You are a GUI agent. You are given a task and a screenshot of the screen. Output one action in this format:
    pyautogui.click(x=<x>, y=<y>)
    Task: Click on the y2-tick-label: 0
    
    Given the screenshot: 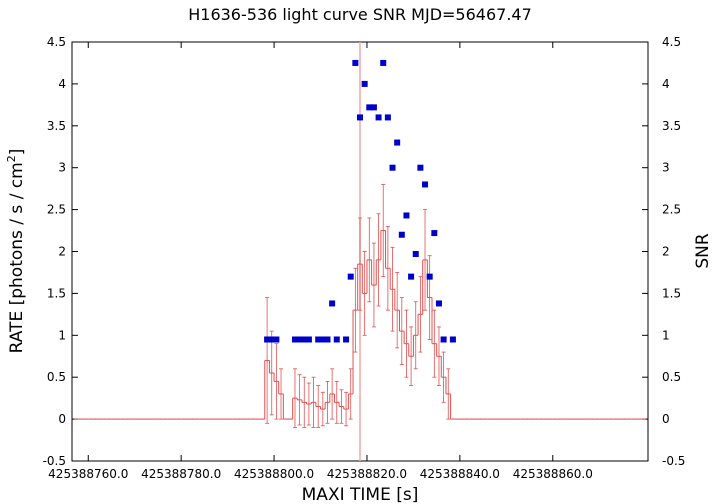 What is the action you would take?
    pyautogui.click(x=666, y=419)
    